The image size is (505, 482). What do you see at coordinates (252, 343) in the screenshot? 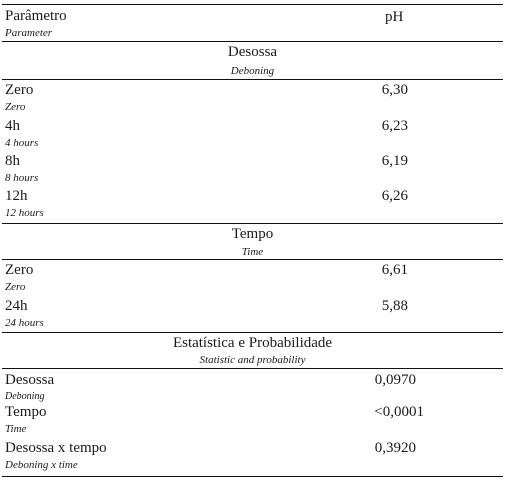
I see `section-title: Estatística e Probabilidade` at bounding box center [252, 343].